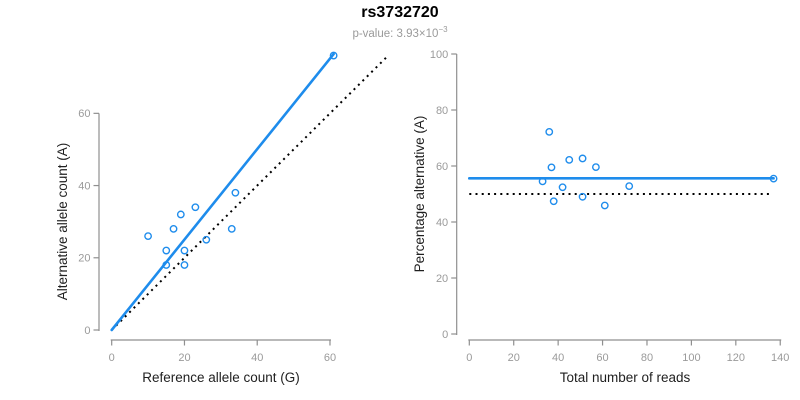 This screenshot has height=400, width=800. I want to click on x-tick-label: 100, so click(691, 358).